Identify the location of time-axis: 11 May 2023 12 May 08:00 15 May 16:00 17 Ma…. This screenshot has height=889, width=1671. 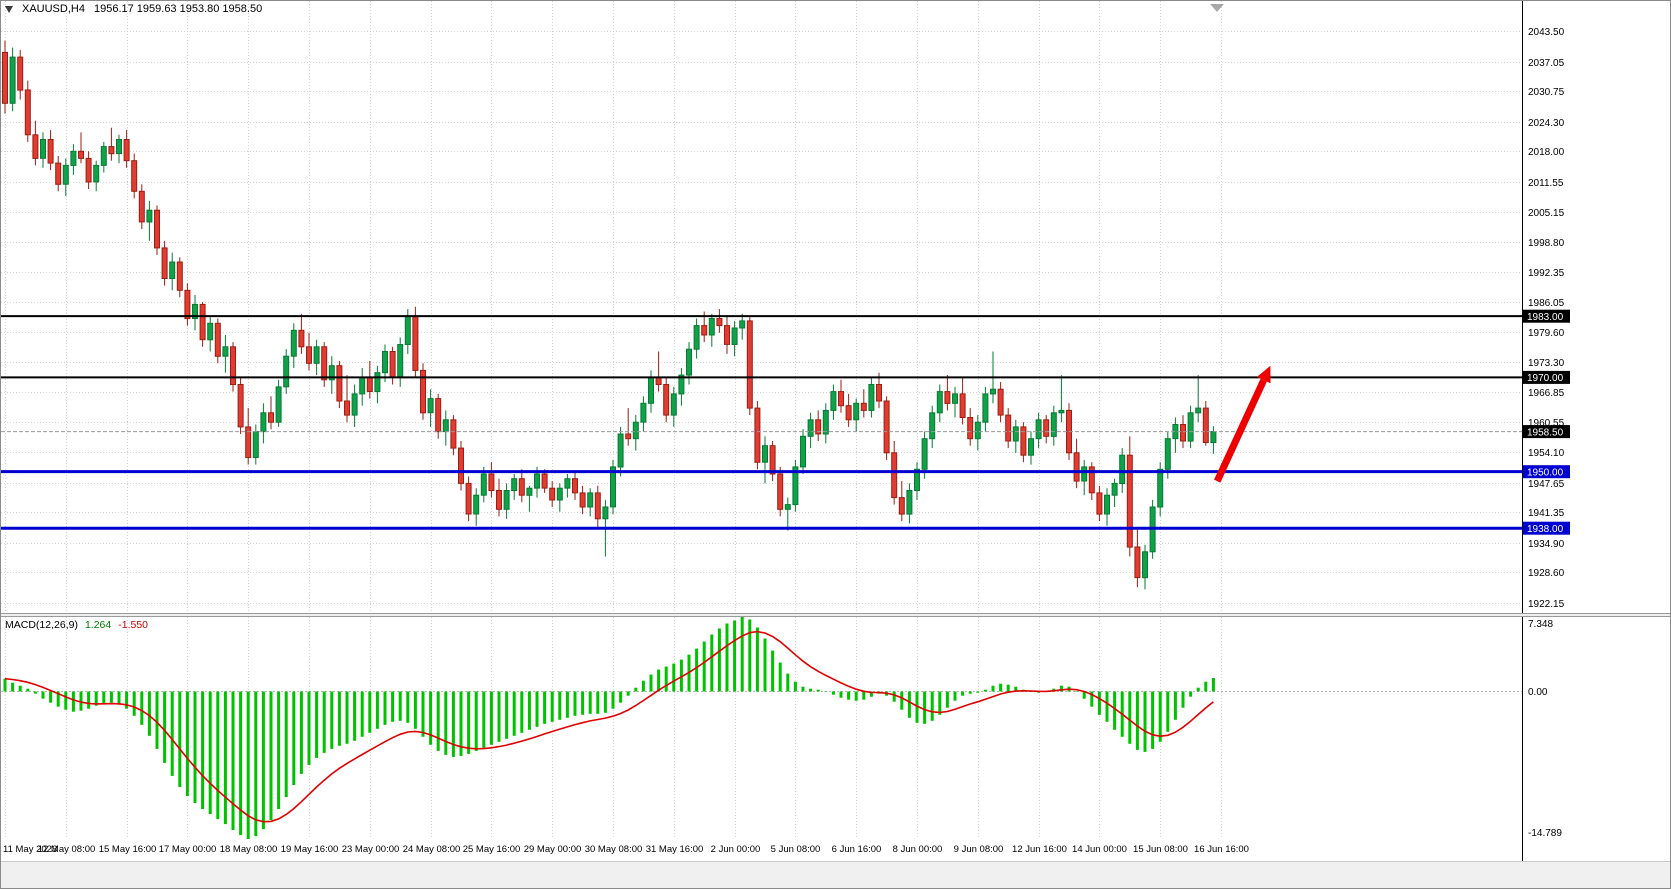
(835, 850).